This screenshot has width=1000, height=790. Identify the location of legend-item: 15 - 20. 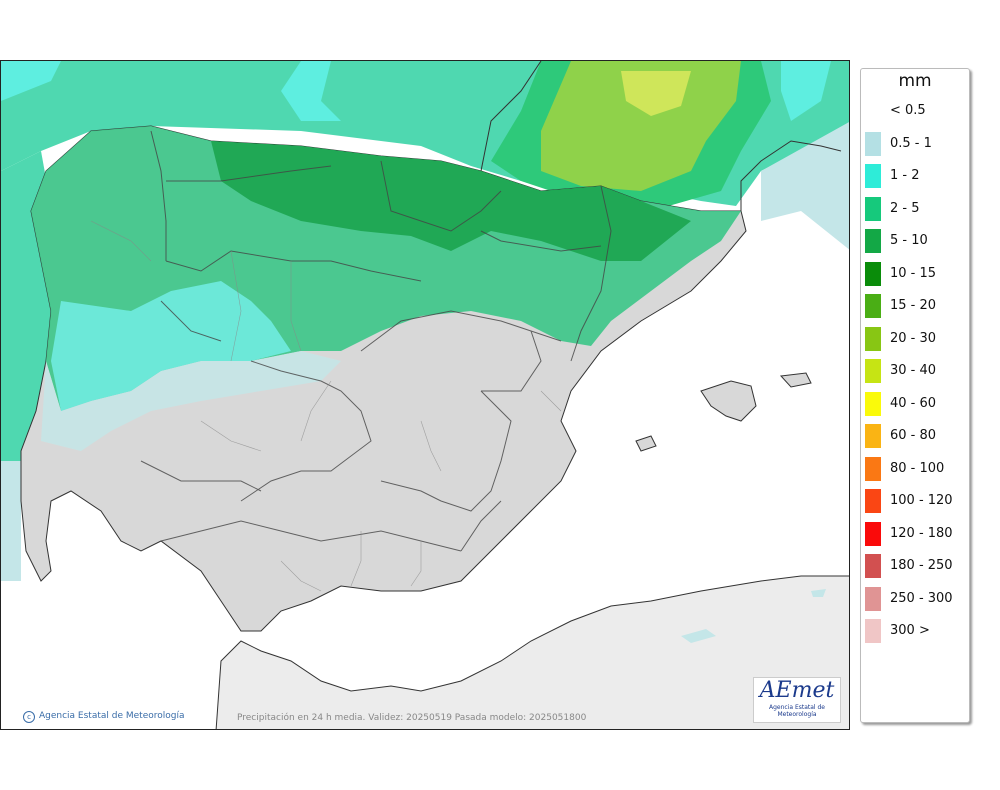
(915, 306).